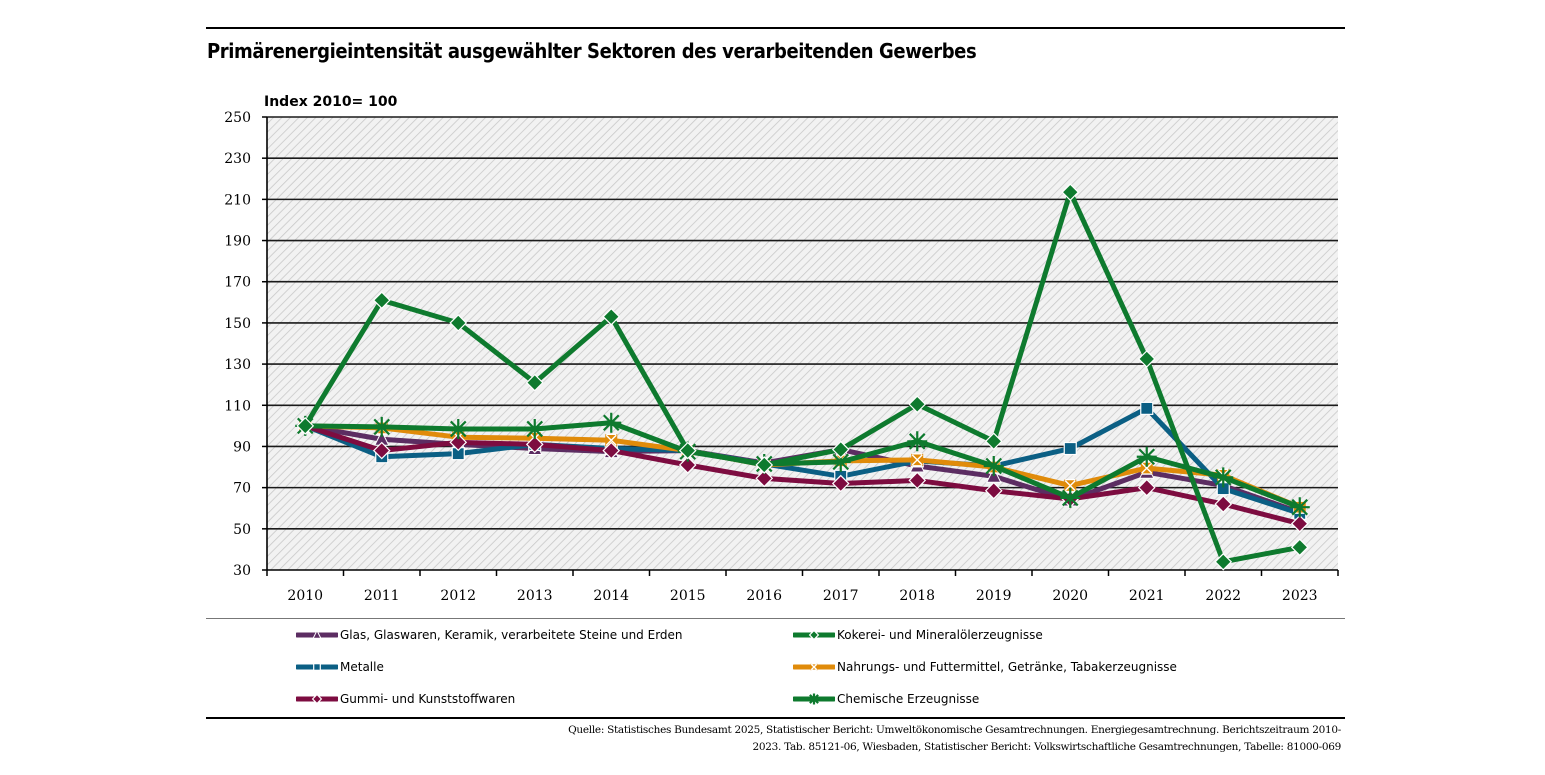 Image resolution: width=1545 pixels, height=775 pixels. Describe the element at coordinates (242, 447) in the screenshot. I see `y-tick-label: 90` at that location.